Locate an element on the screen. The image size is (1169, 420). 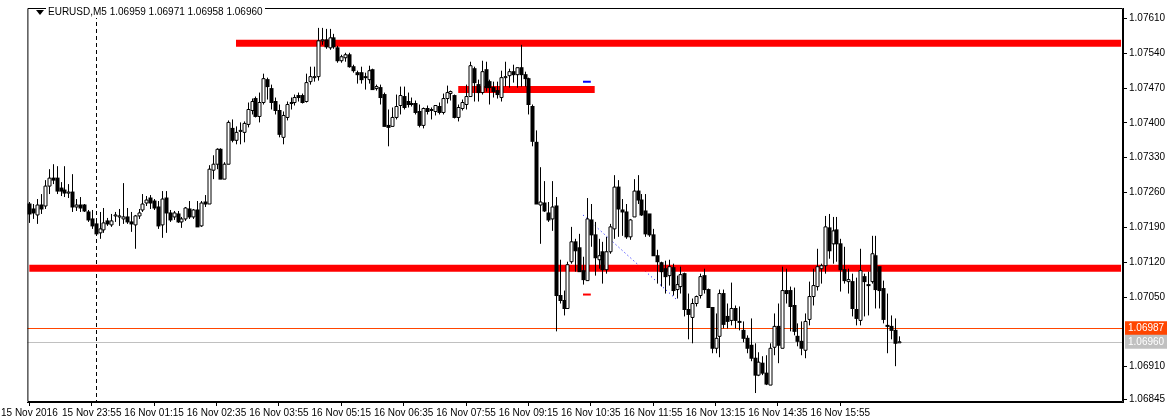
x-tick-label: 15 Nov 2016 is located at coordinates (30, 412).